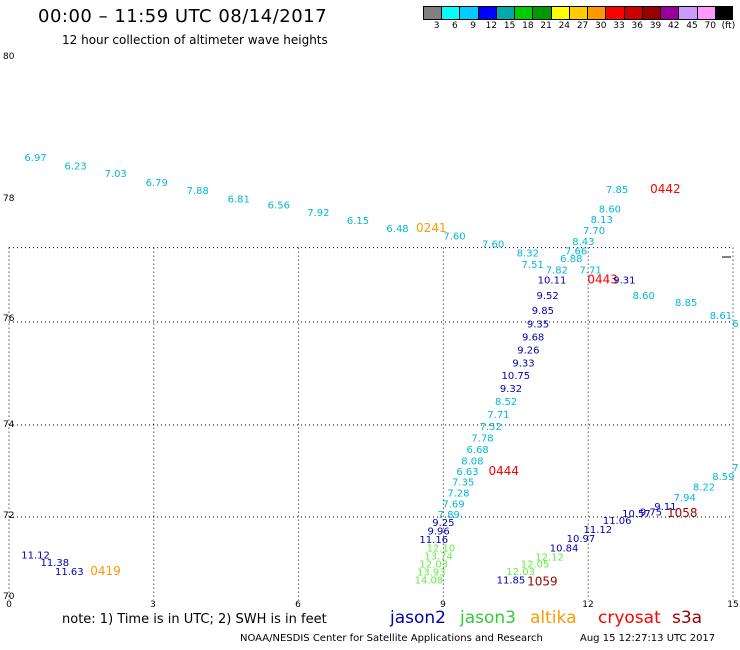  What do you see at coordinates (686, 303) in the screenshot?
I see `wave-height-value: 8.85` at bounding box center [686, 303].